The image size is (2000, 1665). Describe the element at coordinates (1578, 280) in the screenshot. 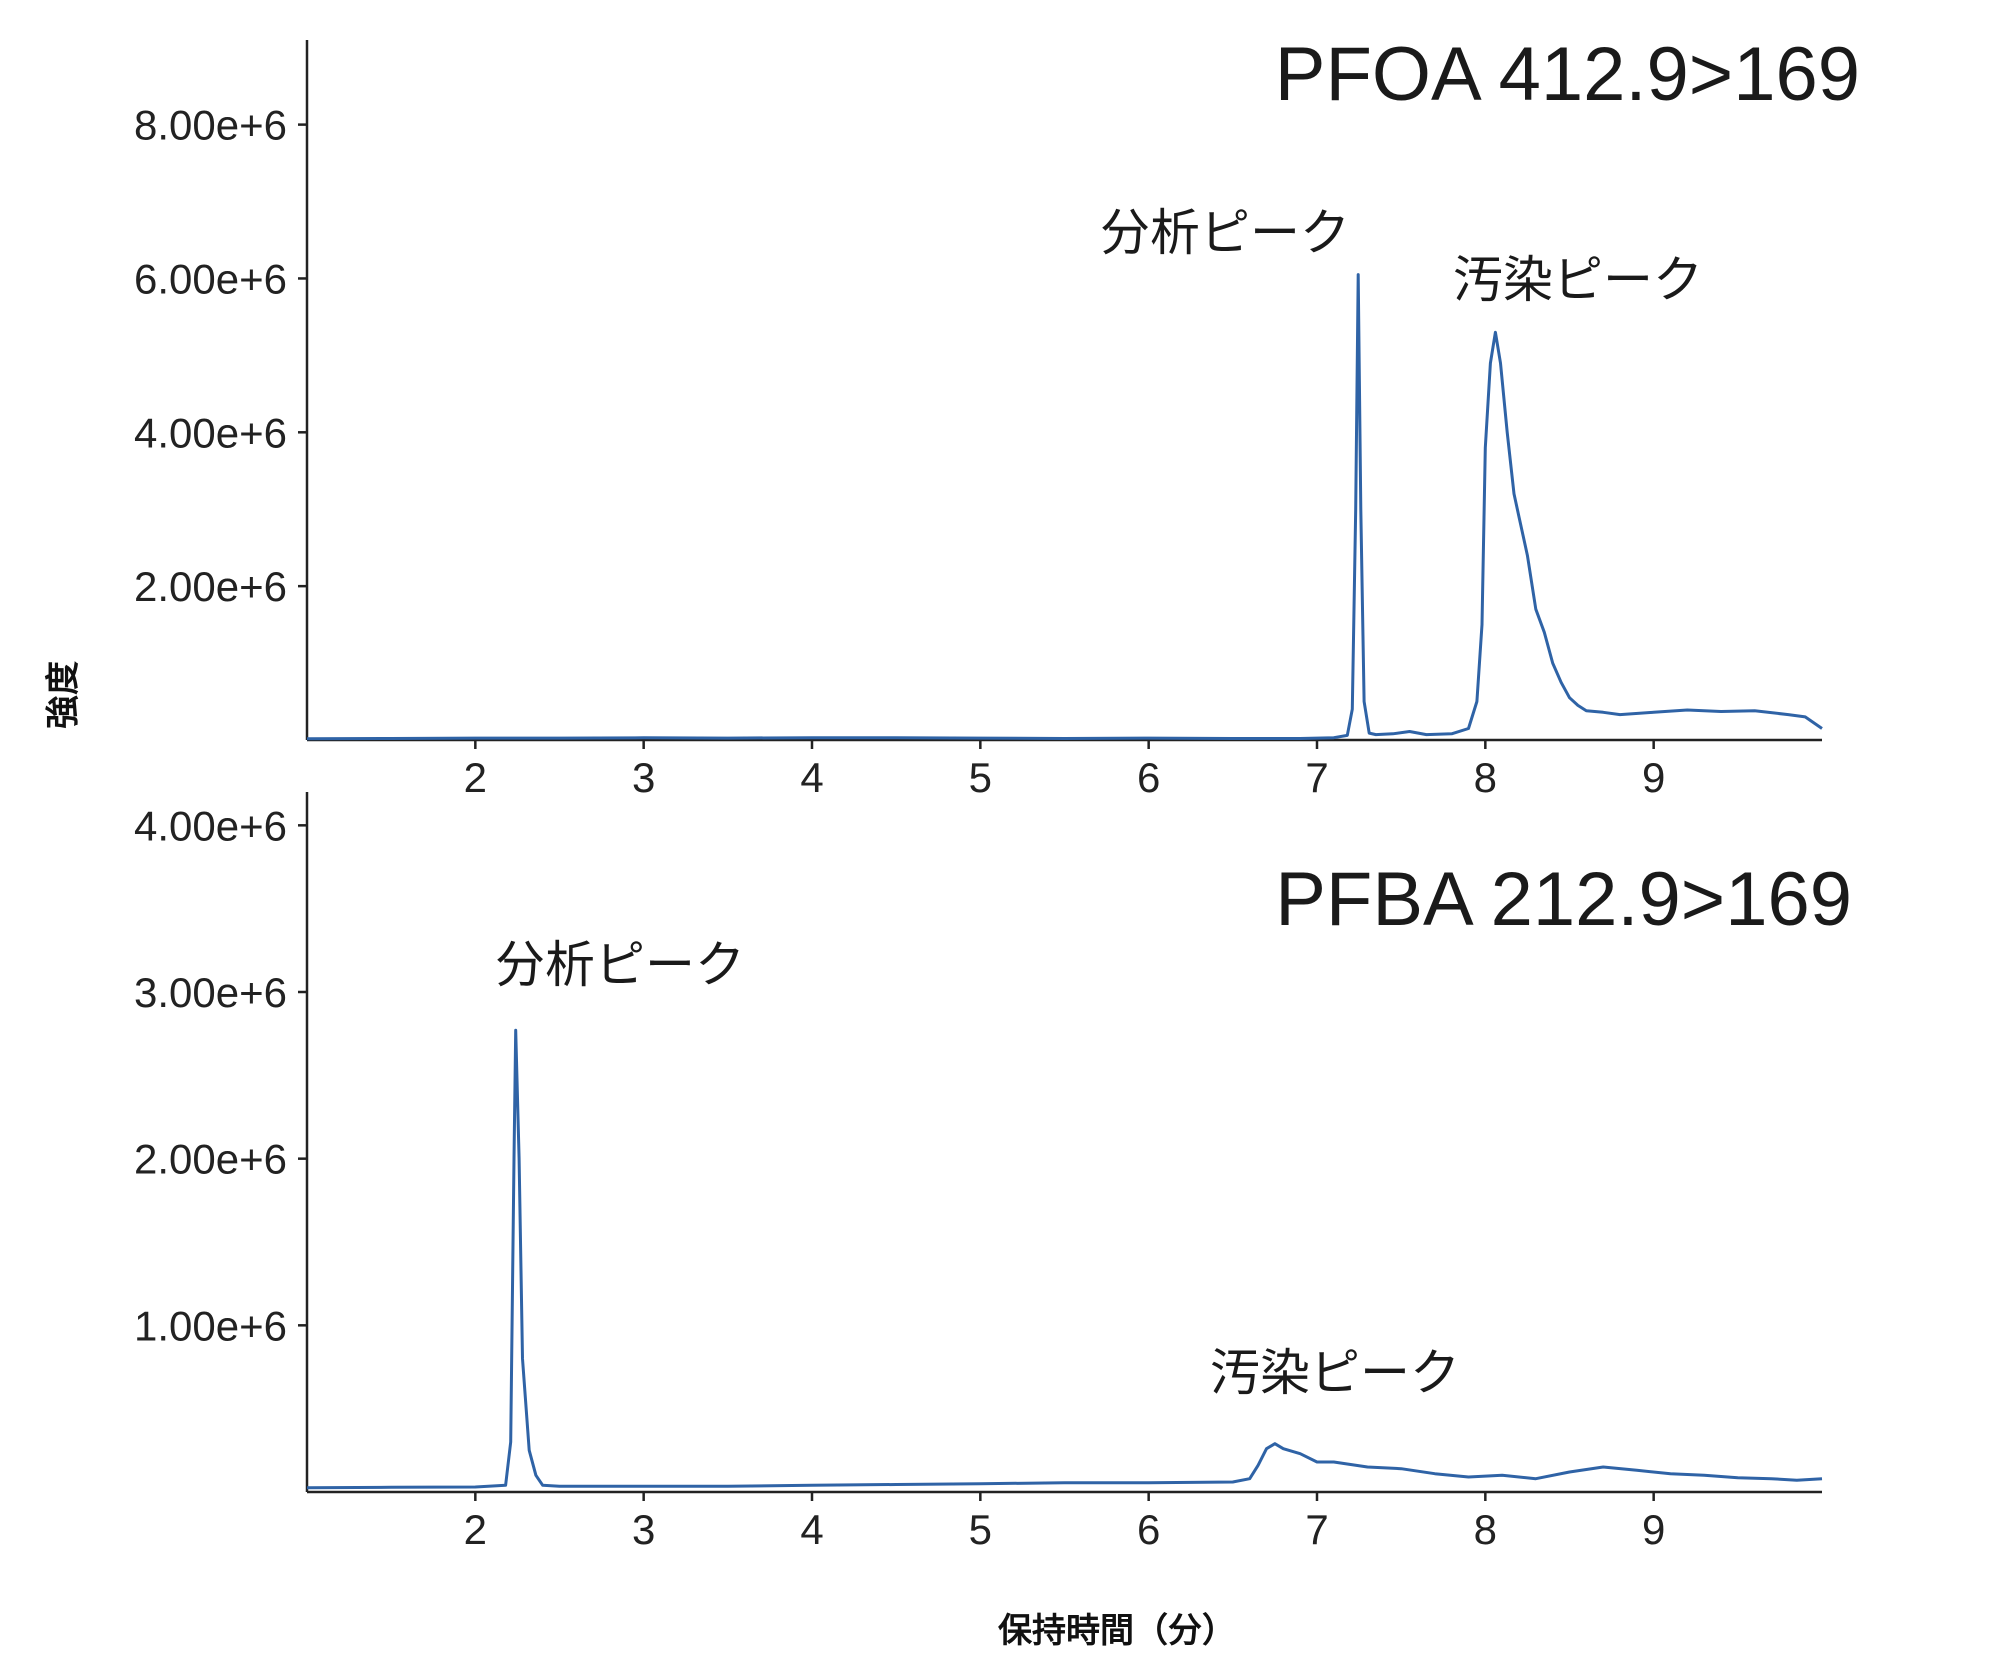

I see `pfoa-contamination-peak-label: 汚染ピーク` at that location.